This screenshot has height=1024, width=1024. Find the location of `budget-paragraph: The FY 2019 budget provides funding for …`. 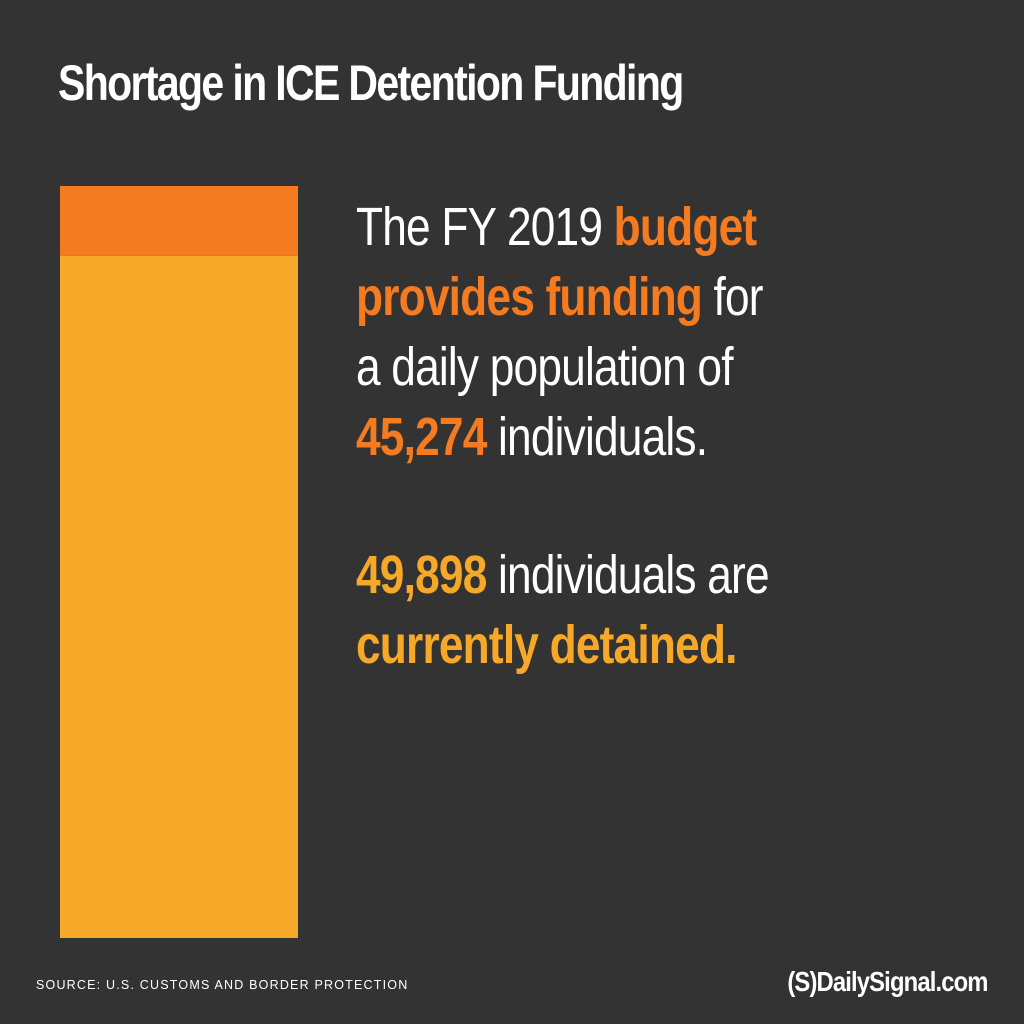

budget-paragraph: The FY 2019 budget provides funding for … is located at coordinates (618, 332).